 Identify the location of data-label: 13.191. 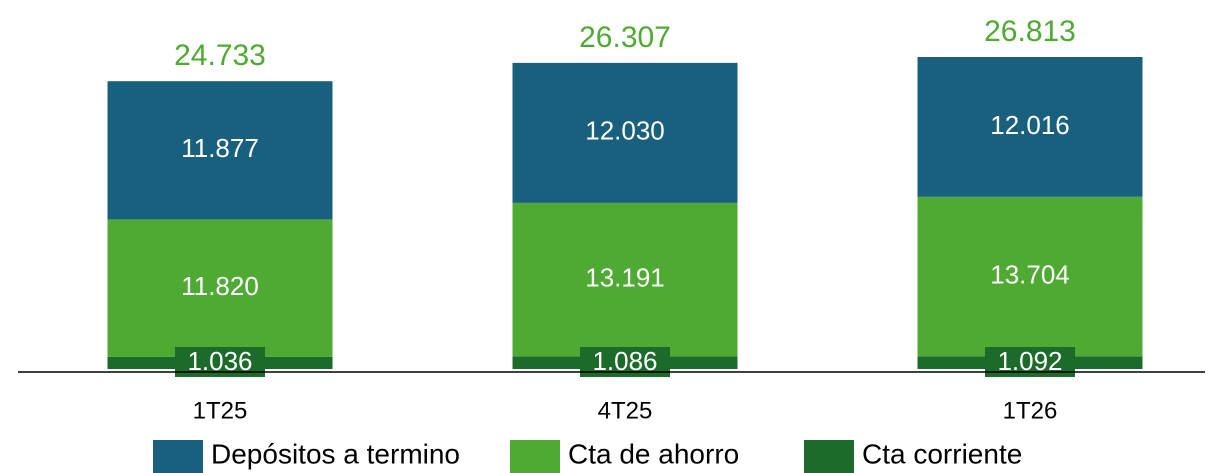
(625, 277).